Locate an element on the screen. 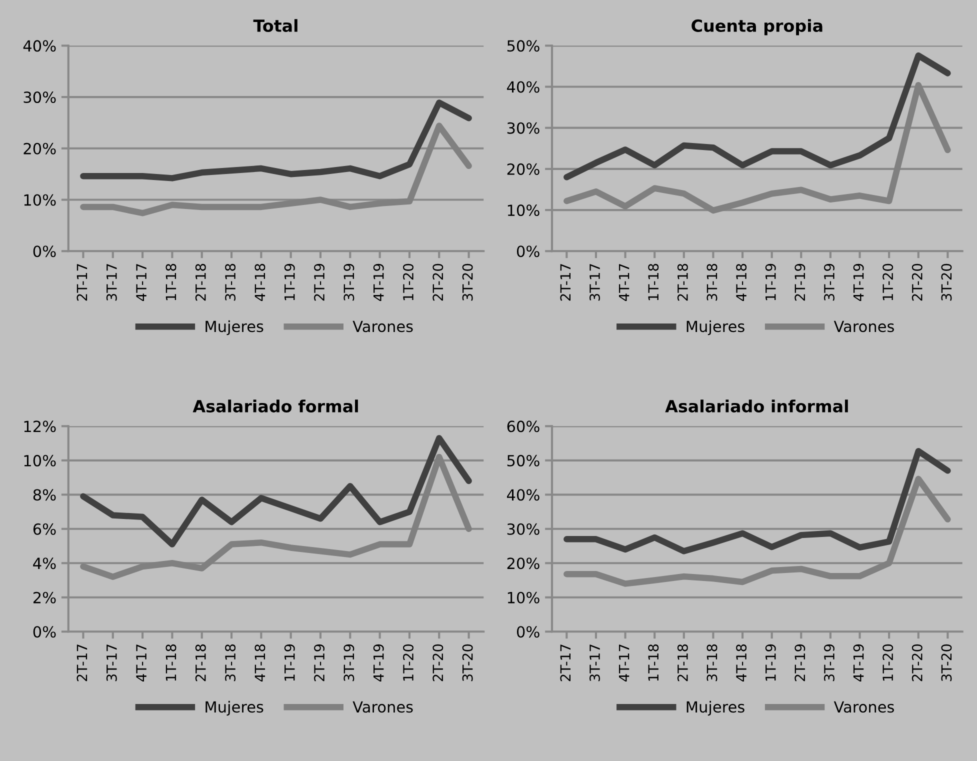  chart-title: Cuenta propia is located at coordinates (757, 27).